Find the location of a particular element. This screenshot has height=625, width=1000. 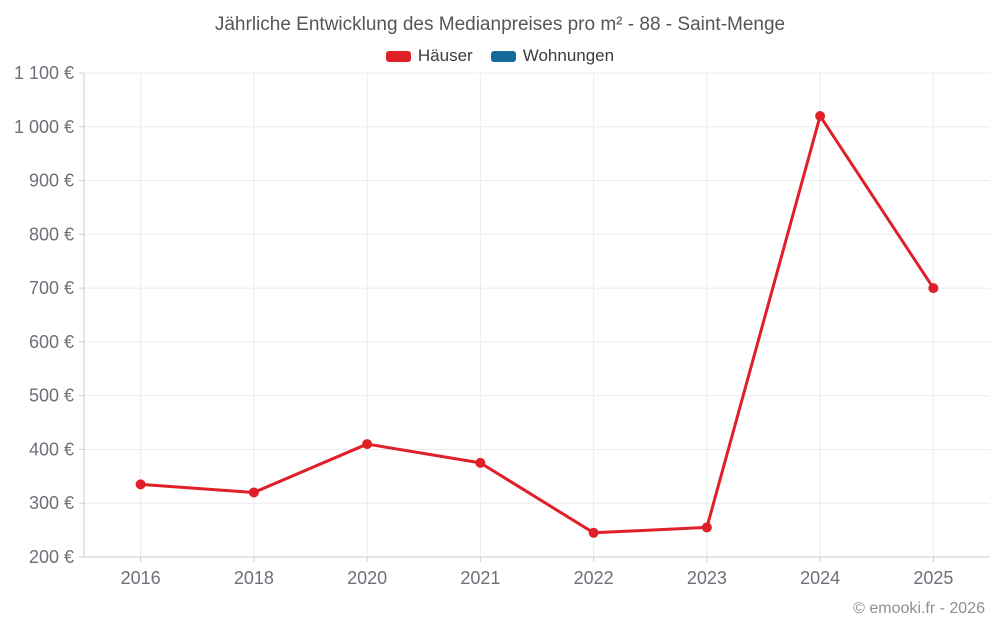

legend-label-wohnungen: Wohnungen is located at coordinates (568, 55).